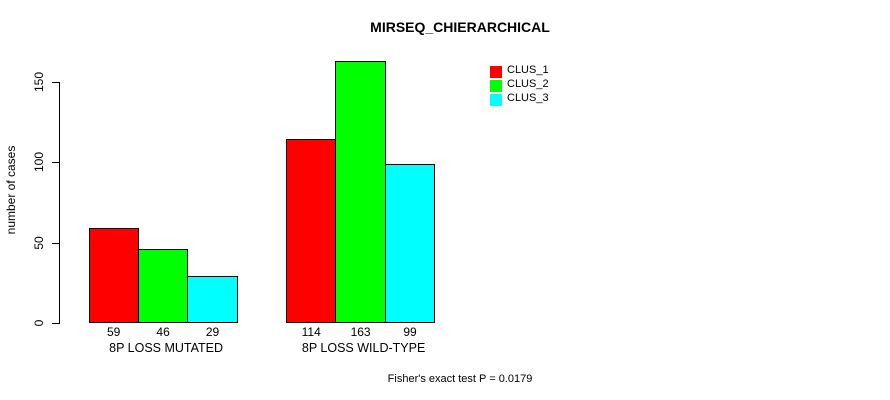 This screenshot has height=400, width=890. Describe the element at coordinates (163, 331) in the screenshot. I see `bar-value-label: 46` at that location.